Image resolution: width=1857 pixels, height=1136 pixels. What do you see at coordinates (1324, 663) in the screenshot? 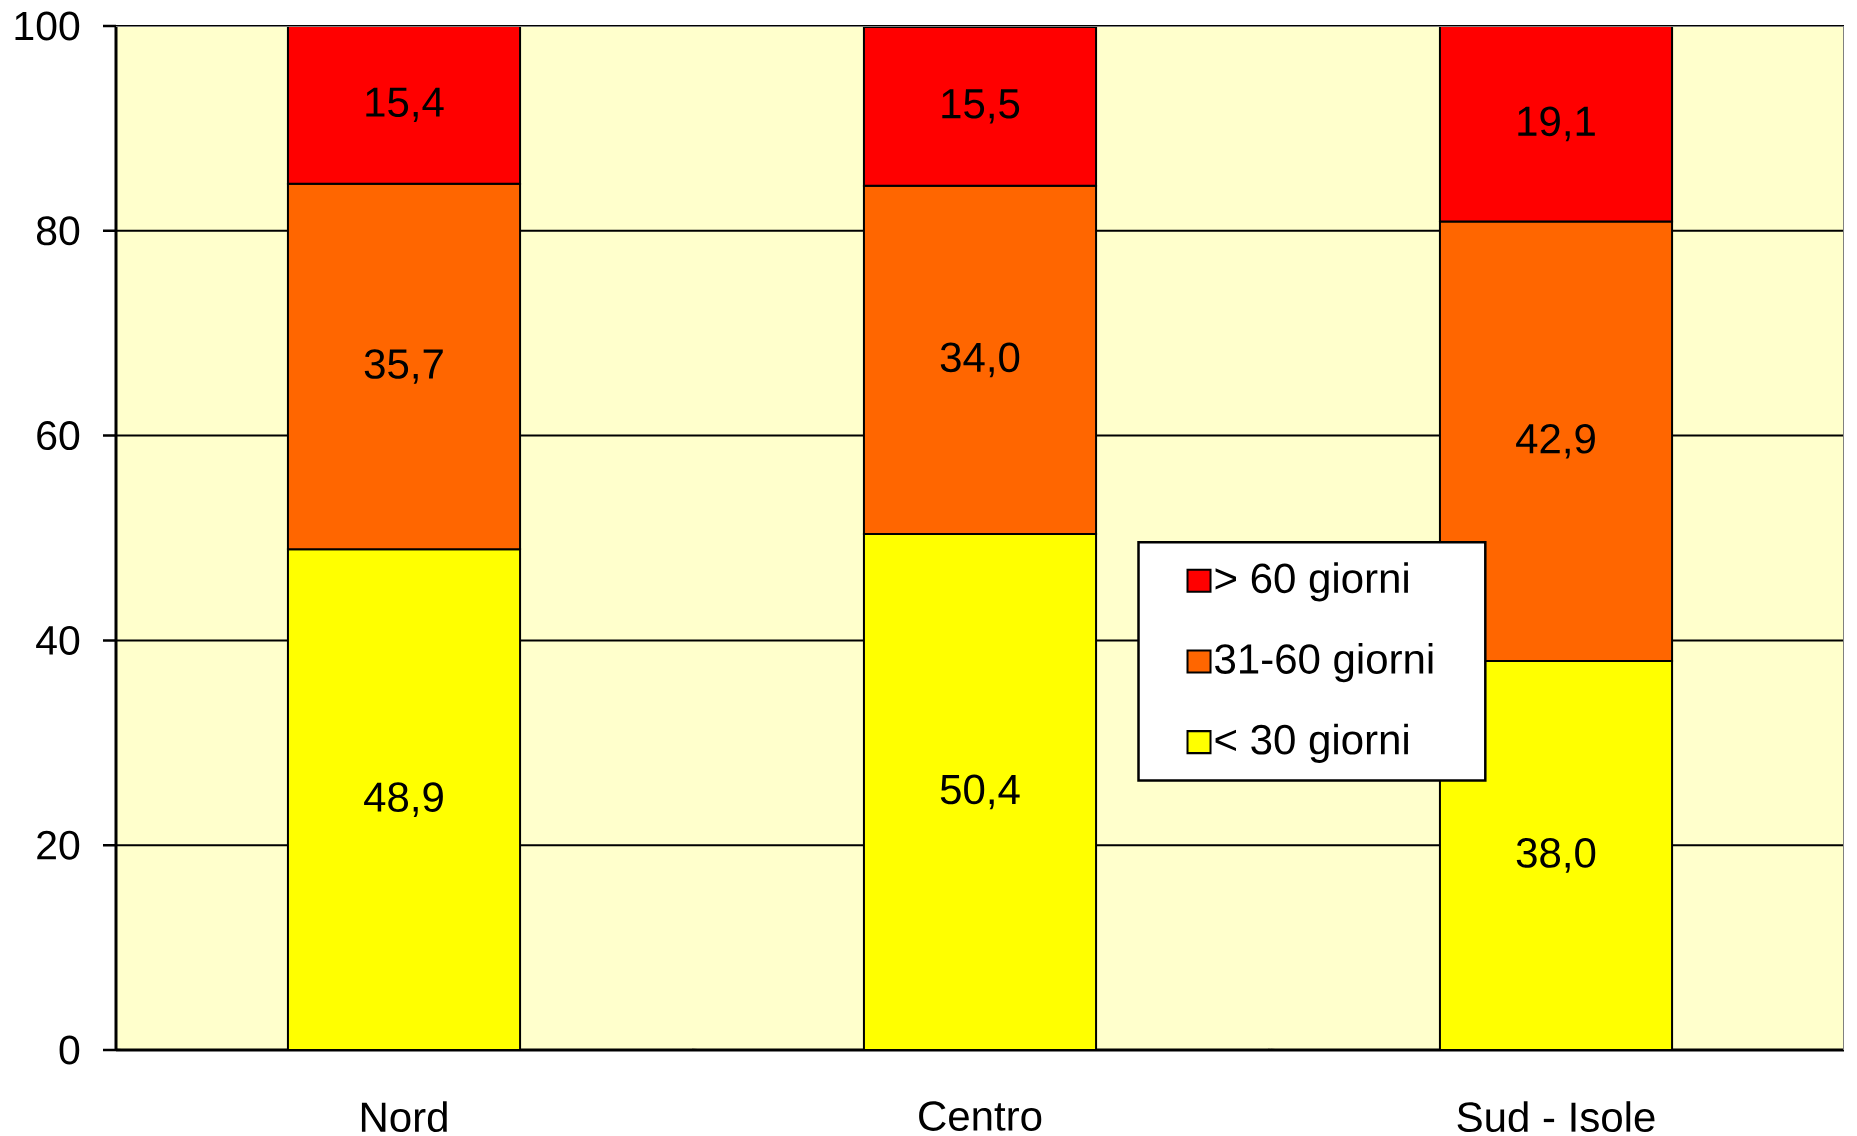
I see `legend-label: 31-60 giorni` at bounding box center [1324, 663].